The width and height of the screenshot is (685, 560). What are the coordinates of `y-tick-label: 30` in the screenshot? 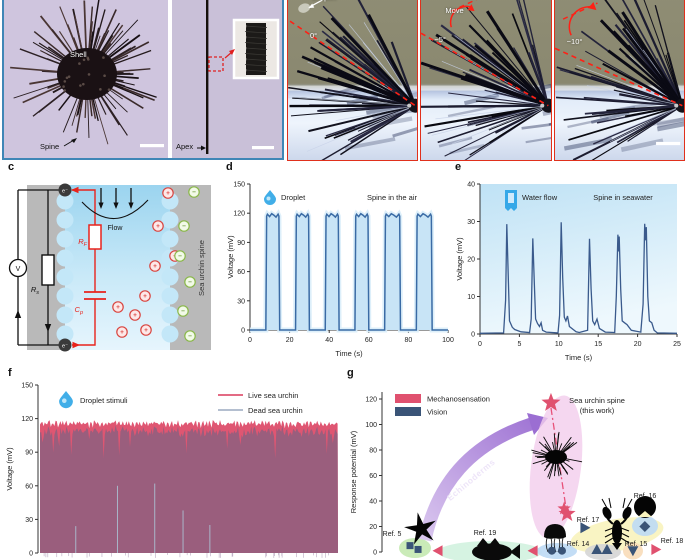 It's located at (29, 520).